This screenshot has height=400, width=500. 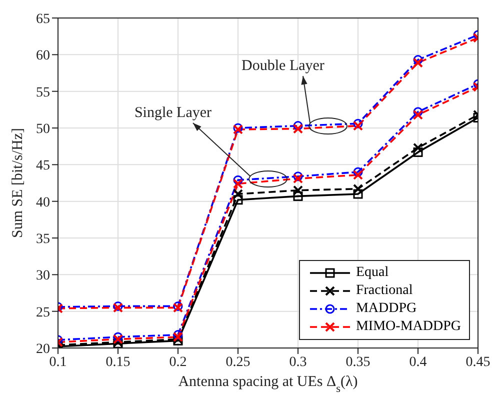 What do you see at coordinates (408, 327) in the screenshot?
I see `legend-label: MIMO-MADDPG` at bounding box center [408, 327].